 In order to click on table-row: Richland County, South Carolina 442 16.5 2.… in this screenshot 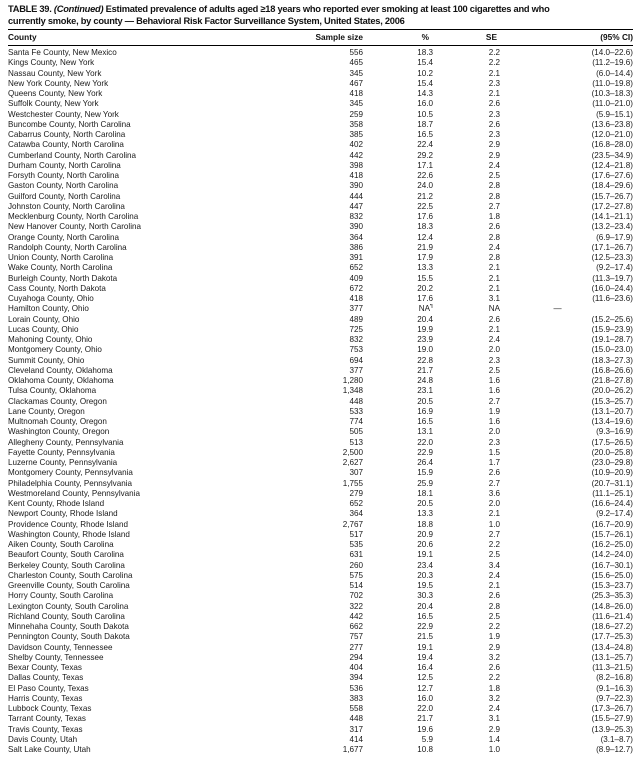, I will do `click(320, 617)`.